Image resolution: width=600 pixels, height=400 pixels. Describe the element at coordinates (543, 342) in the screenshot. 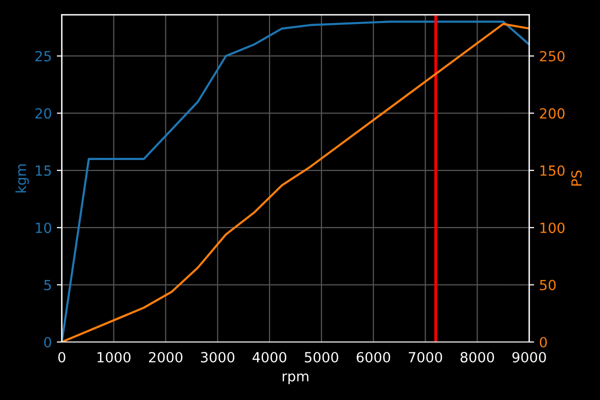

I see `y2-tick-label: 0` at that location.